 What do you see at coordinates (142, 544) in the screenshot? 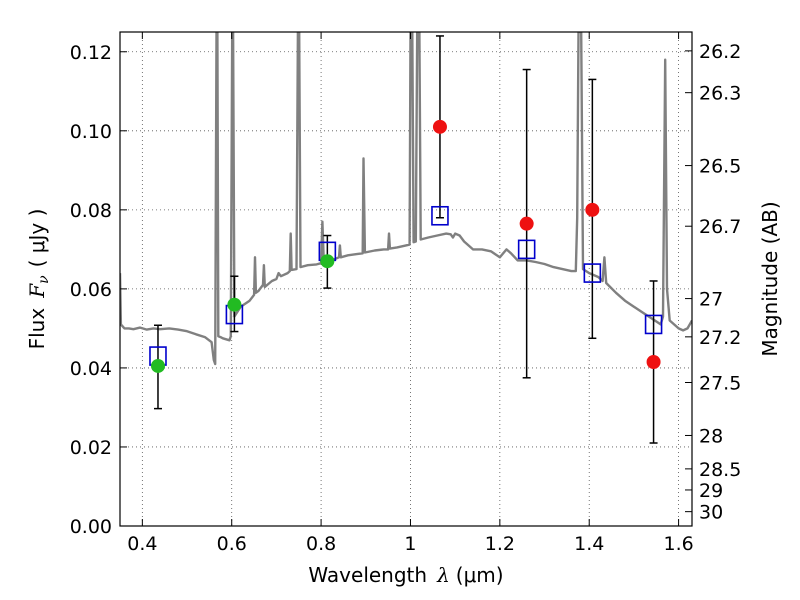
I see `x-tick-label: 0.4` at bounding box center [142, 544].